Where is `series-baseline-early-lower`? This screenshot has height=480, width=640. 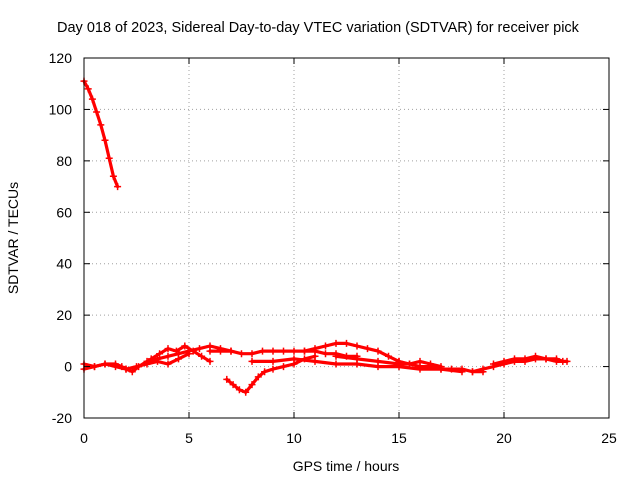
series-baseline-early-lower is located at coordinates (136, 361).